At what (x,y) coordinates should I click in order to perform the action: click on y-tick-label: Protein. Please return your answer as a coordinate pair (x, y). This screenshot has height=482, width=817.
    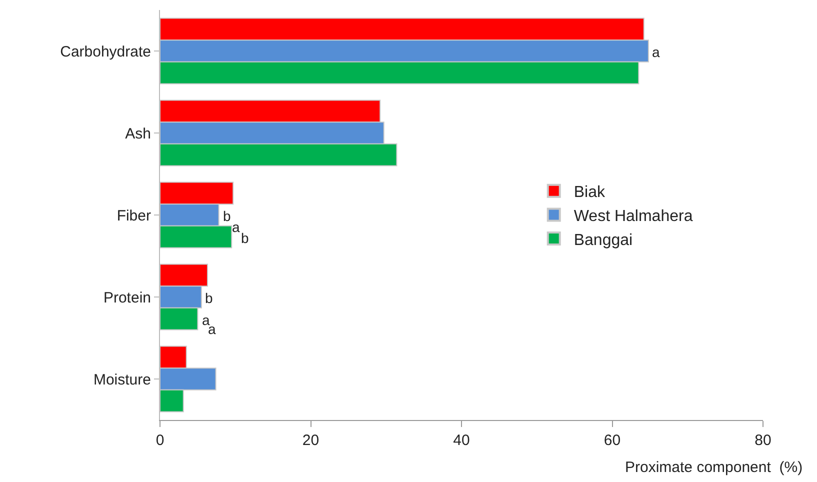
    Looking at the image, I should click on (127, 297).